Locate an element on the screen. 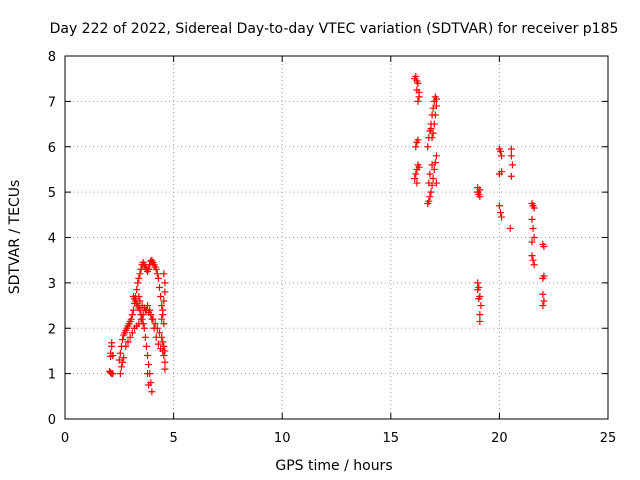 The image size is (640, 480). x-tick-label: 15 is located at coordinates (391, 438).